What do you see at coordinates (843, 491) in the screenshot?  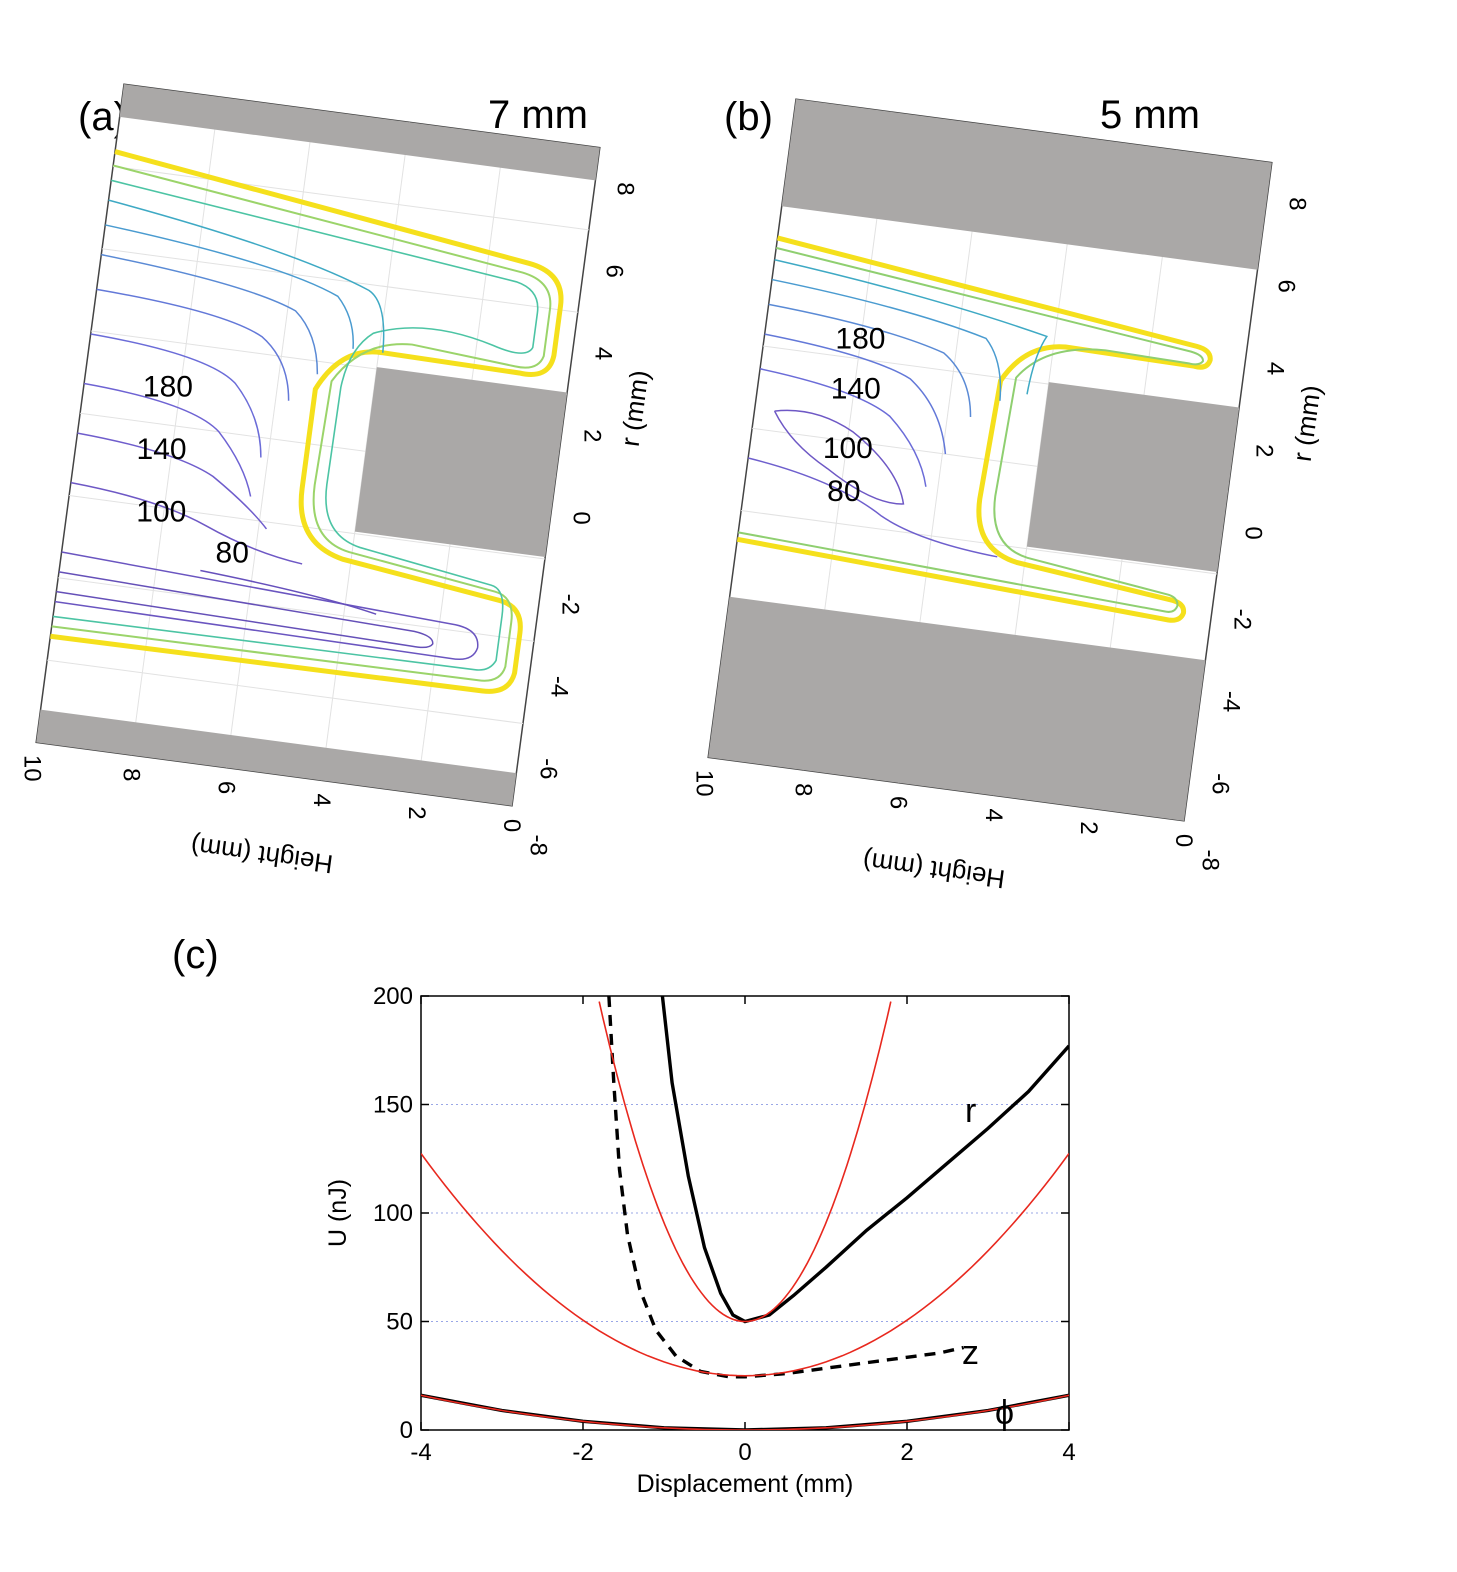 I see `panel-b-contour-label-80: 80` at bounding box center [843, 491].